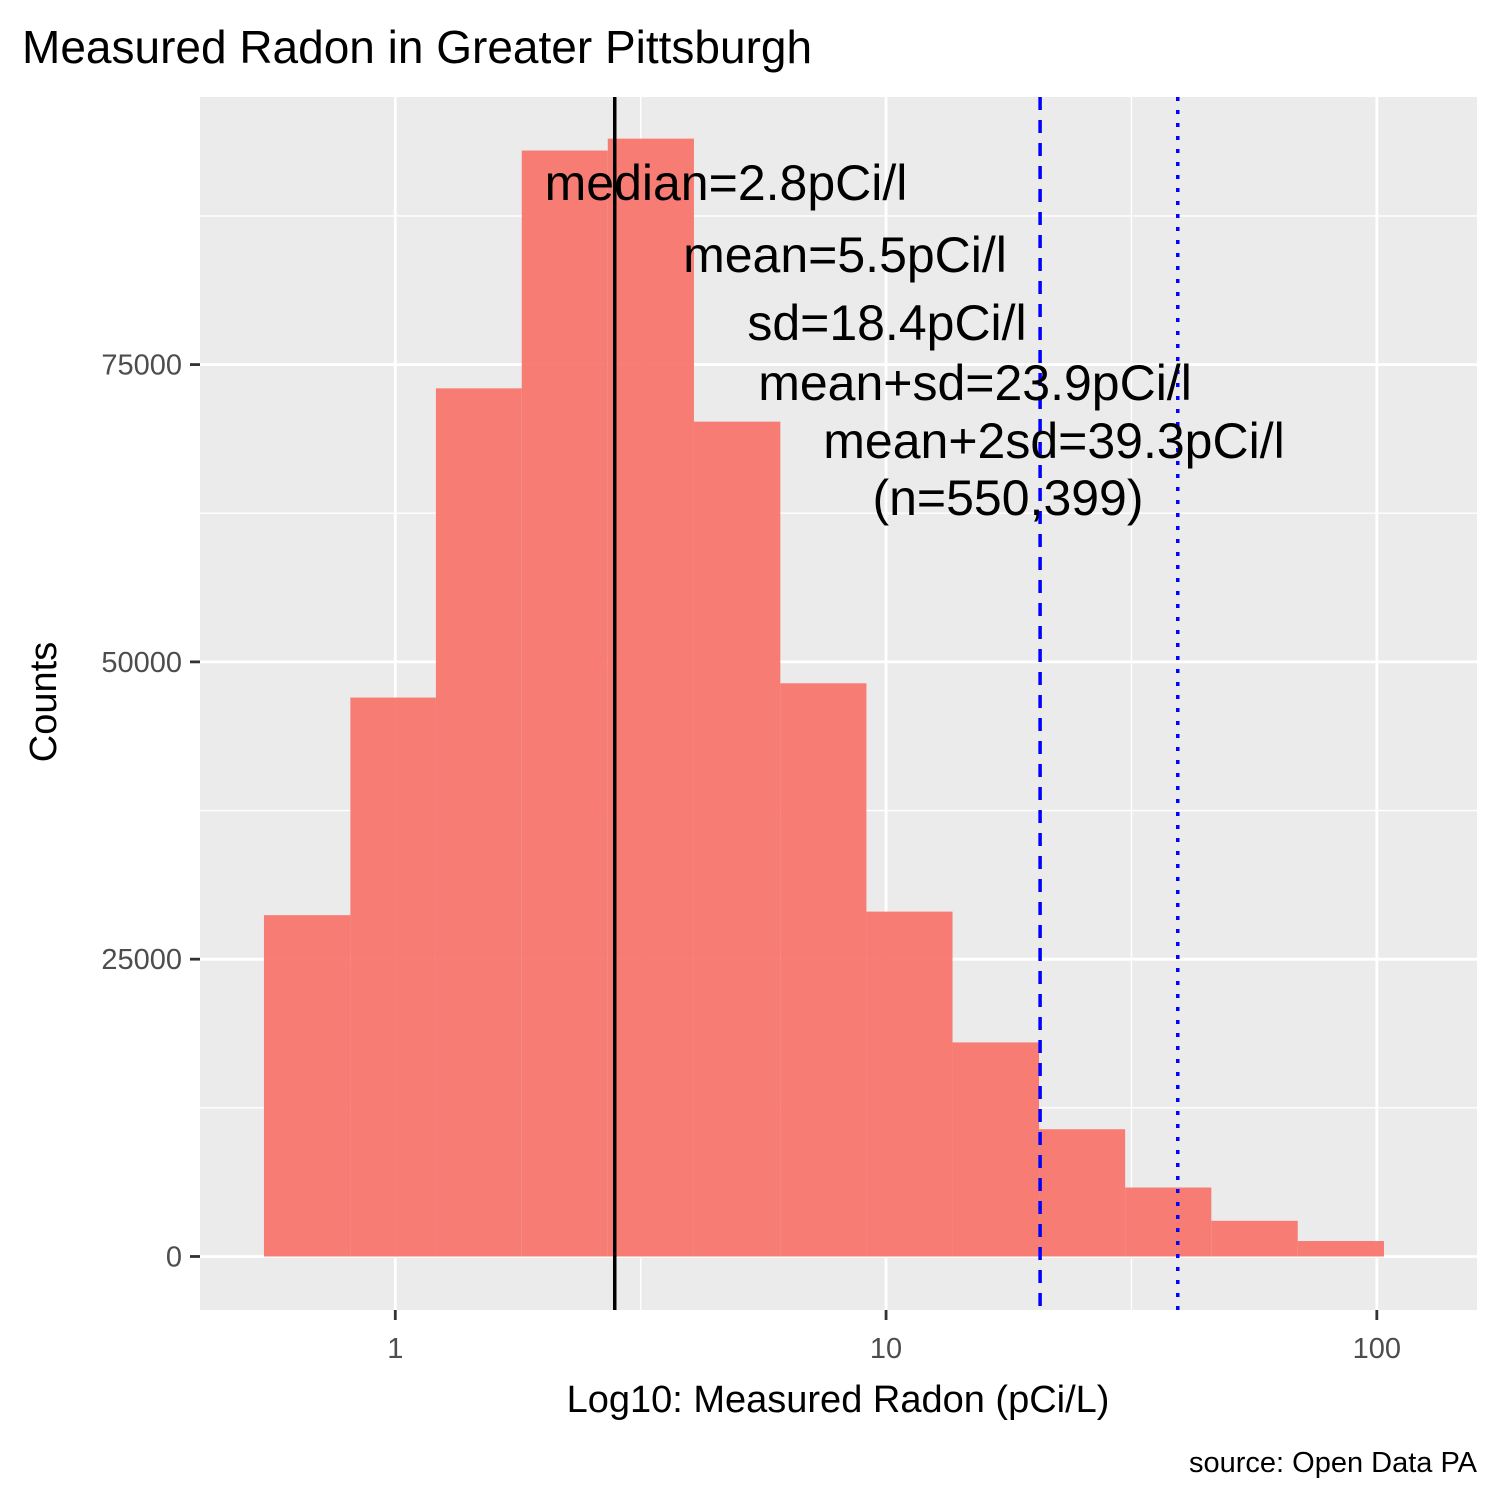  What do you see at coordinates (1333, 1463) in the screenshot?
I see `caption: source: Open Data PA` at bounding box center [1333, 1463].